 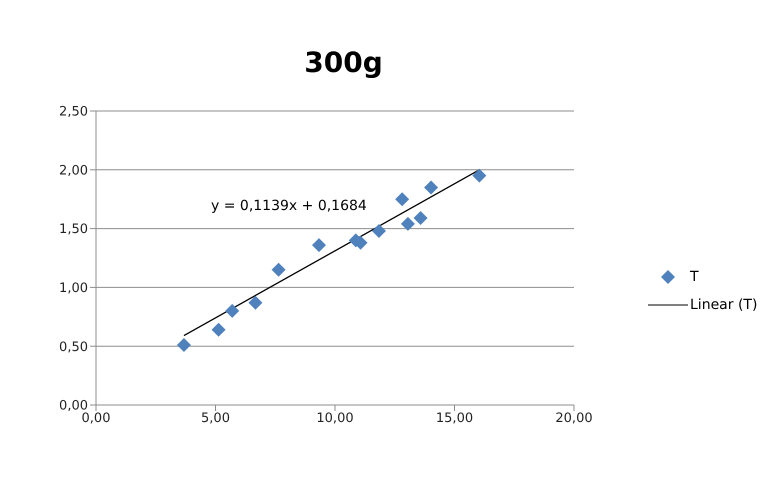 What do you see at coordinates (694, 277) in the screenshot?
I see `legend-label: T` at bounding box center [694, 277].